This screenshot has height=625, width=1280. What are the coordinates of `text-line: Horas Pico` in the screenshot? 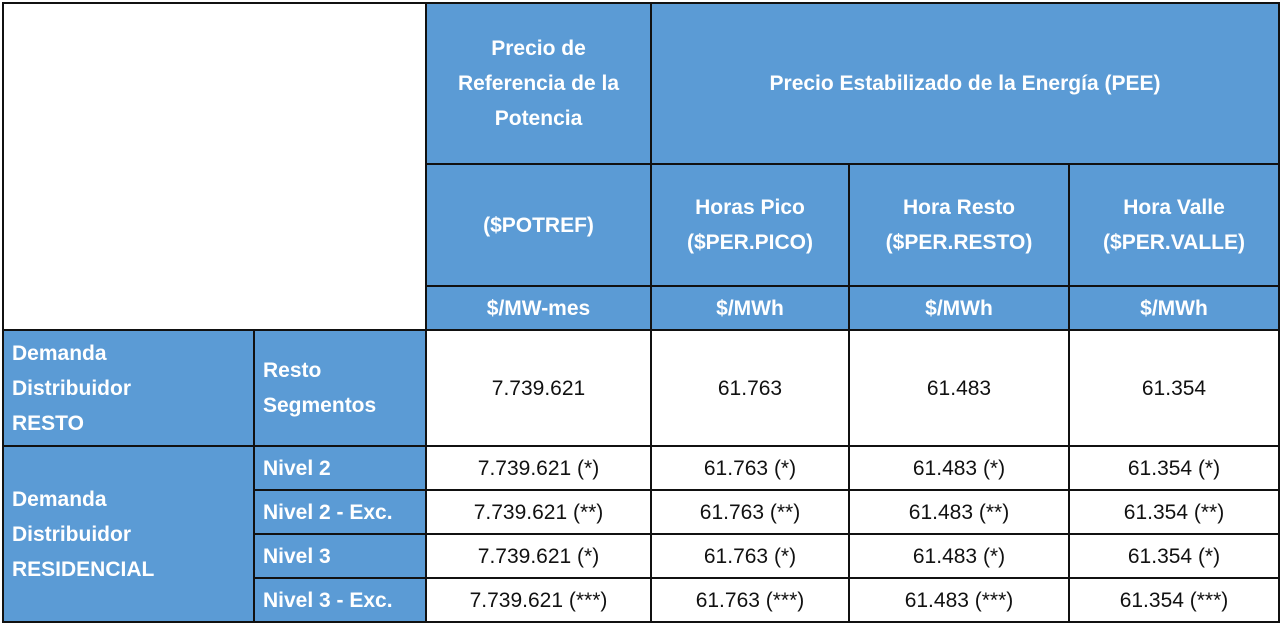 It's located at (750, 207).